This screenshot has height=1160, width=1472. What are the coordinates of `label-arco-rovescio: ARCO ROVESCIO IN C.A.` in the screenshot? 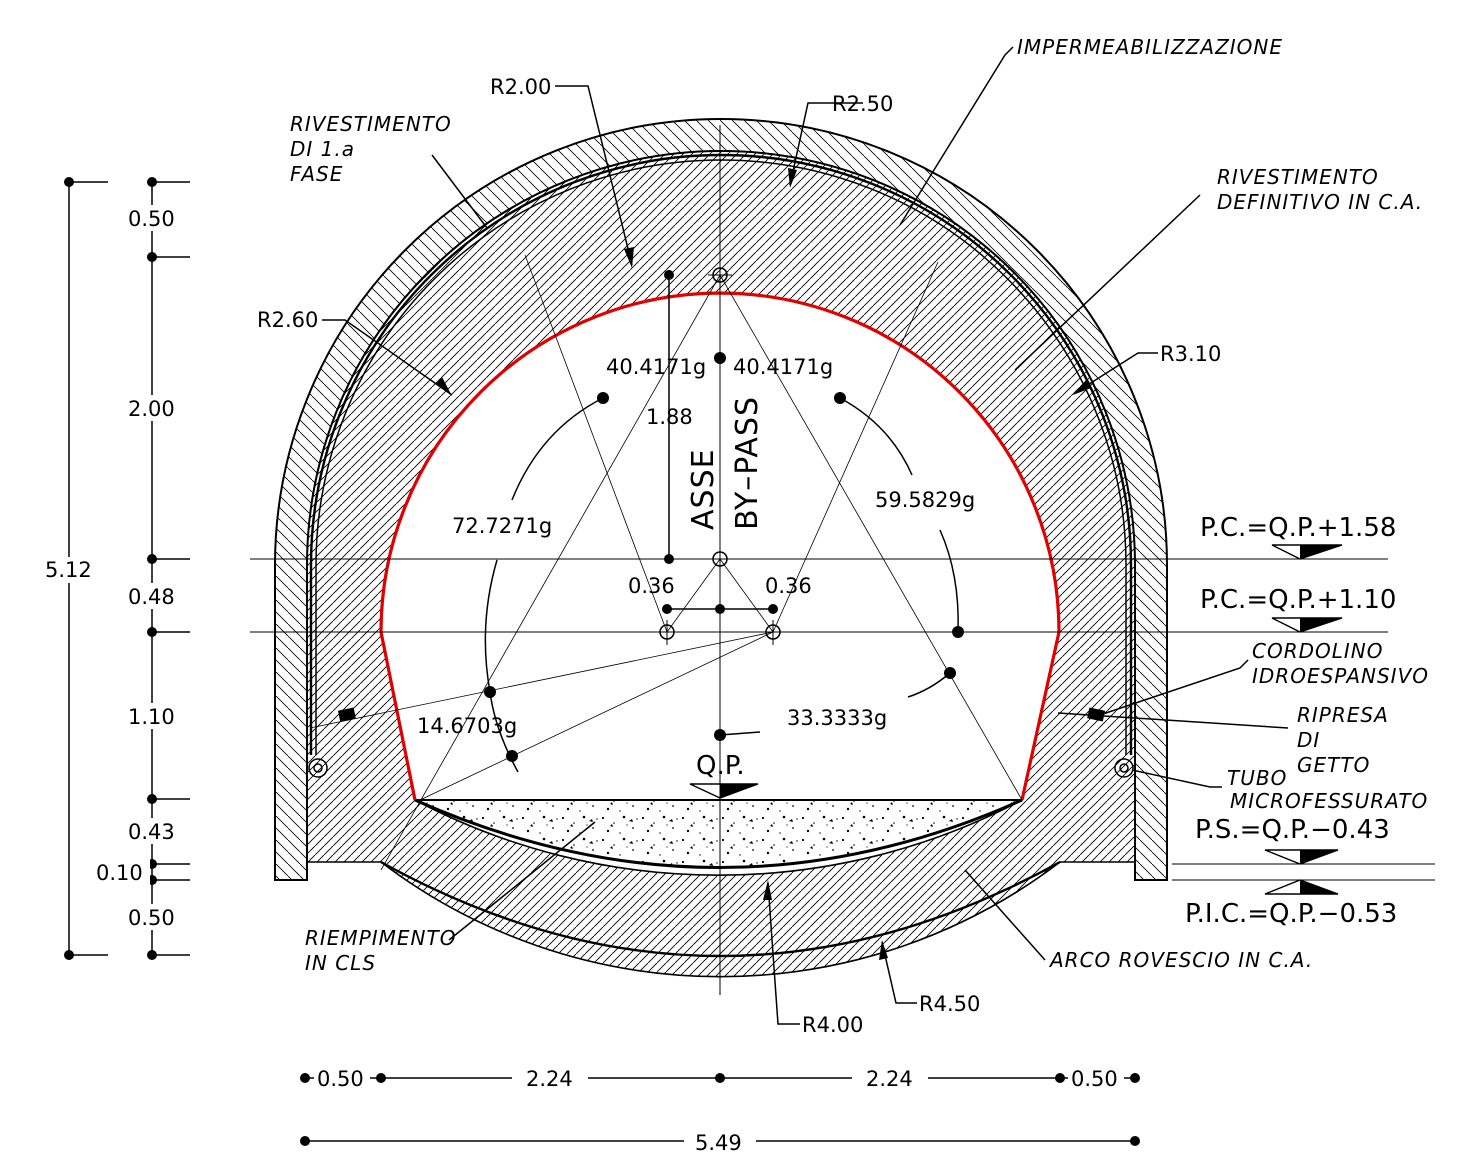 It's located at (1180, 960).